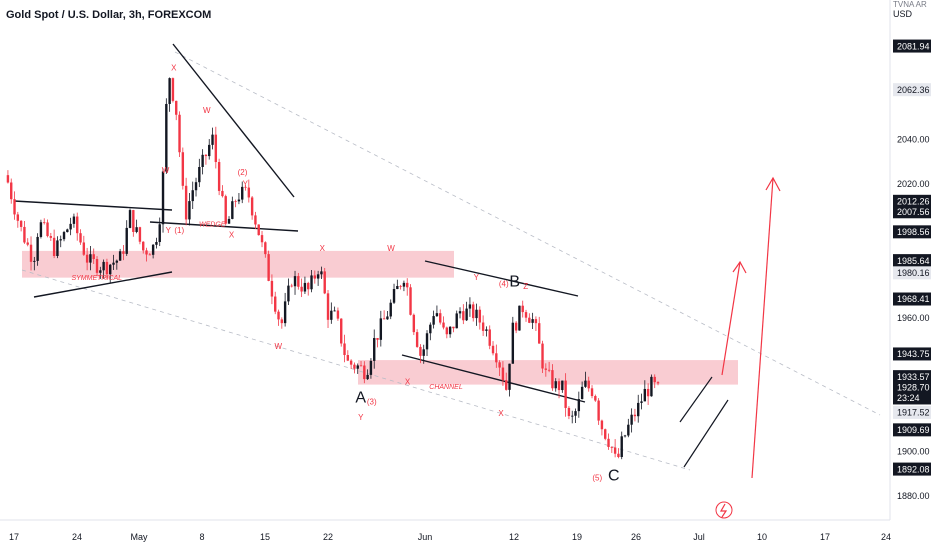  What do you see at coordinates (179, 230) in the screenshot?
I see `wave-label: (1)` at bounding box center [179, 230].